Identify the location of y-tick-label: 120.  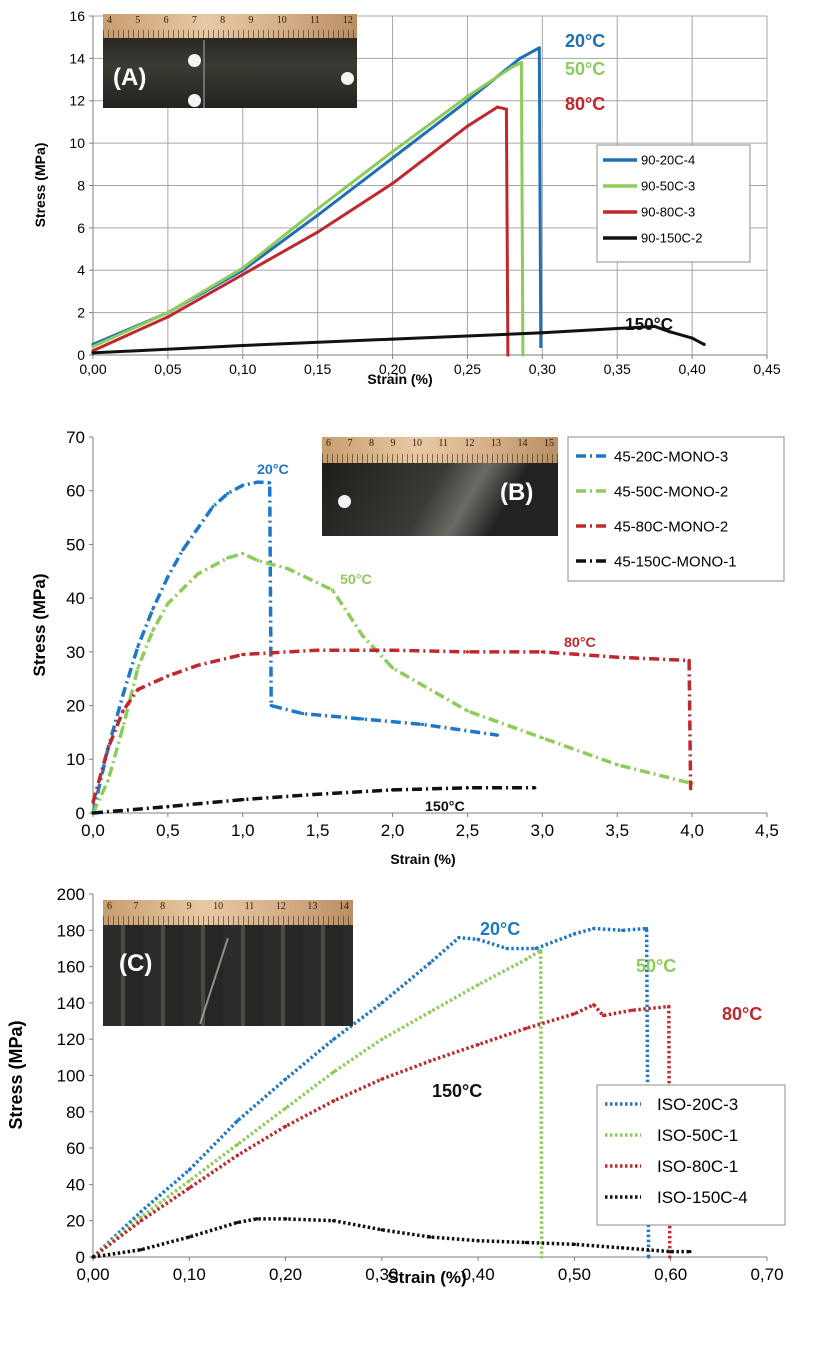
(71, 1039).